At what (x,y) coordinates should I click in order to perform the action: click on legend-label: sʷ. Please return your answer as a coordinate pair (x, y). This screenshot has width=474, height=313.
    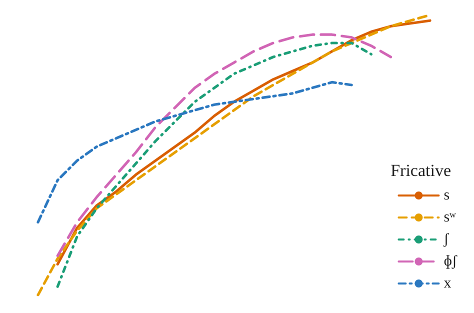
    Looking at the image, I should click on (450, 218).